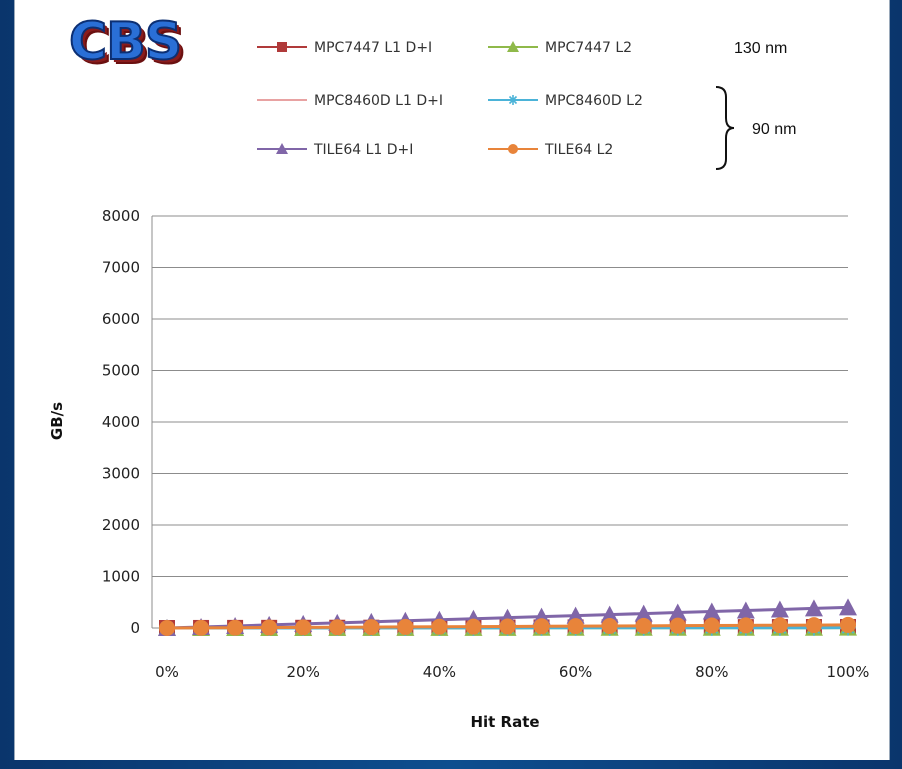  I want to click on legend-item: MPC8460D L2, so click(565, 101).